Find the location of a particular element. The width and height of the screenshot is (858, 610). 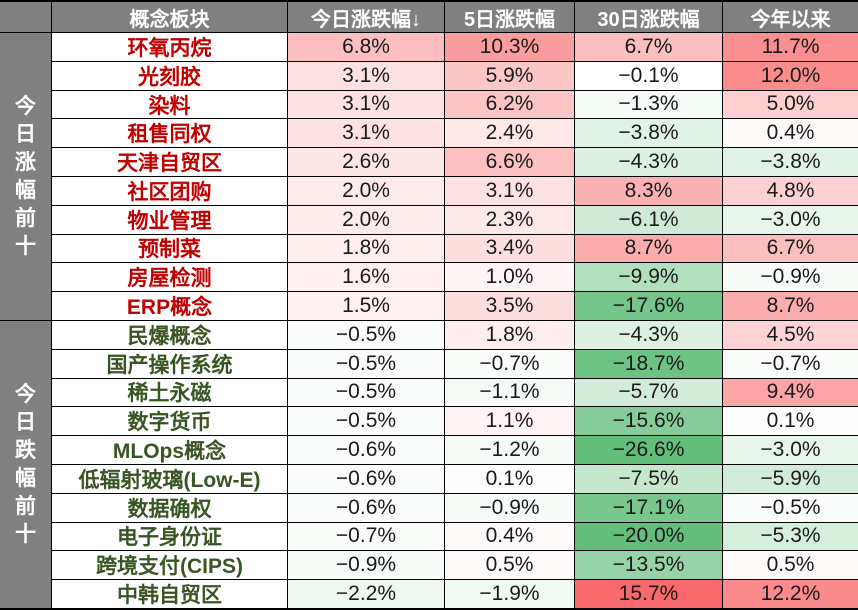

value-cell-ytd: 8.7% is located at coordinates (790, 306).